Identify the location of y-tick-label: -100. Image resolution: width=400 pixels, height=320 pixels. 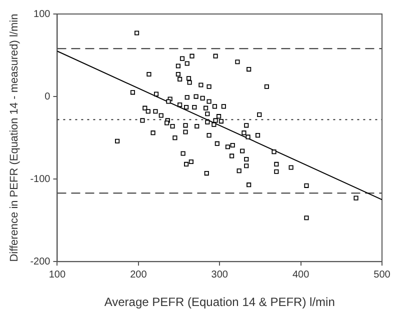
(40, 179).